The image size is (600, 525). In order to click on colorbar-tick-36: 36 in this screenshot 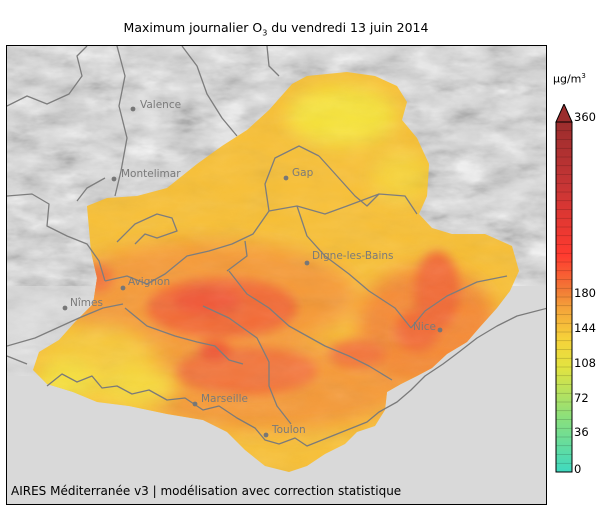, I will do `click(581, 432)`.